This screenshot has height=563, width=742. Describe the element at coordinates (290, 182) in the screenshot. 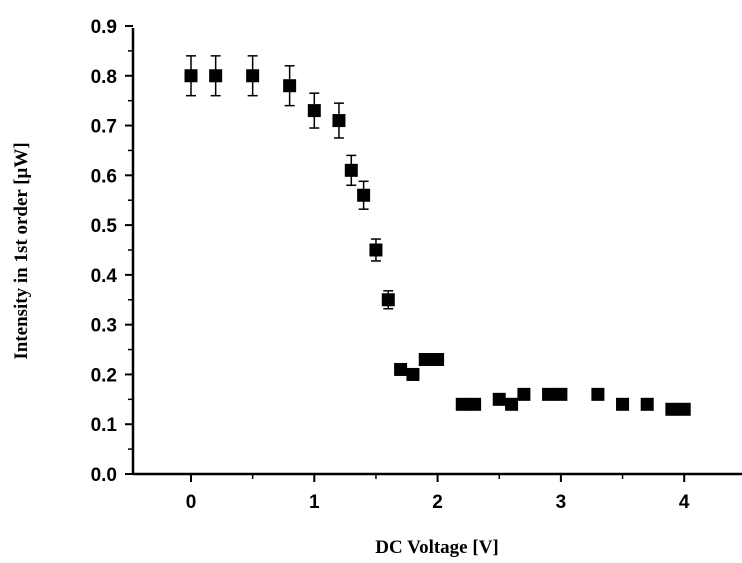

I see `error-bars` at that location.